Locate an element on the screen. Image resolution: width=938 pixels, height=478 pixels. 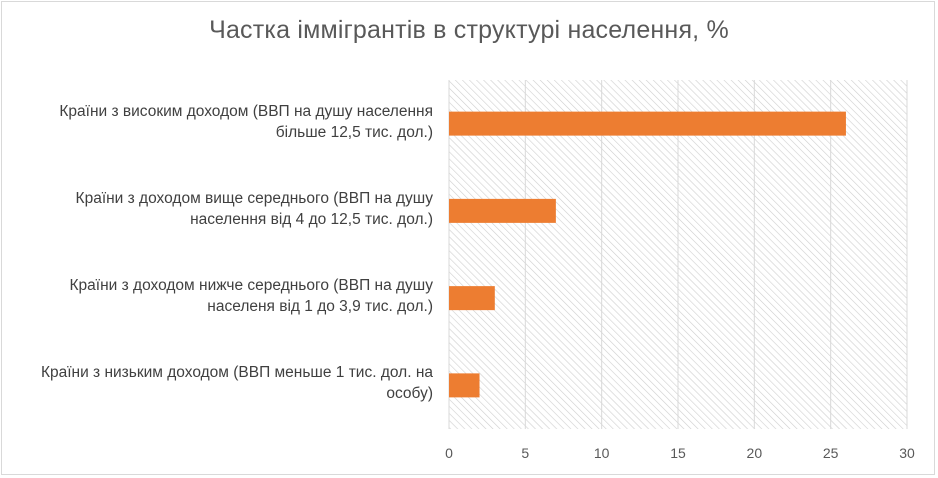
x-tick-label: 5 is located at coordinates (525, 453).